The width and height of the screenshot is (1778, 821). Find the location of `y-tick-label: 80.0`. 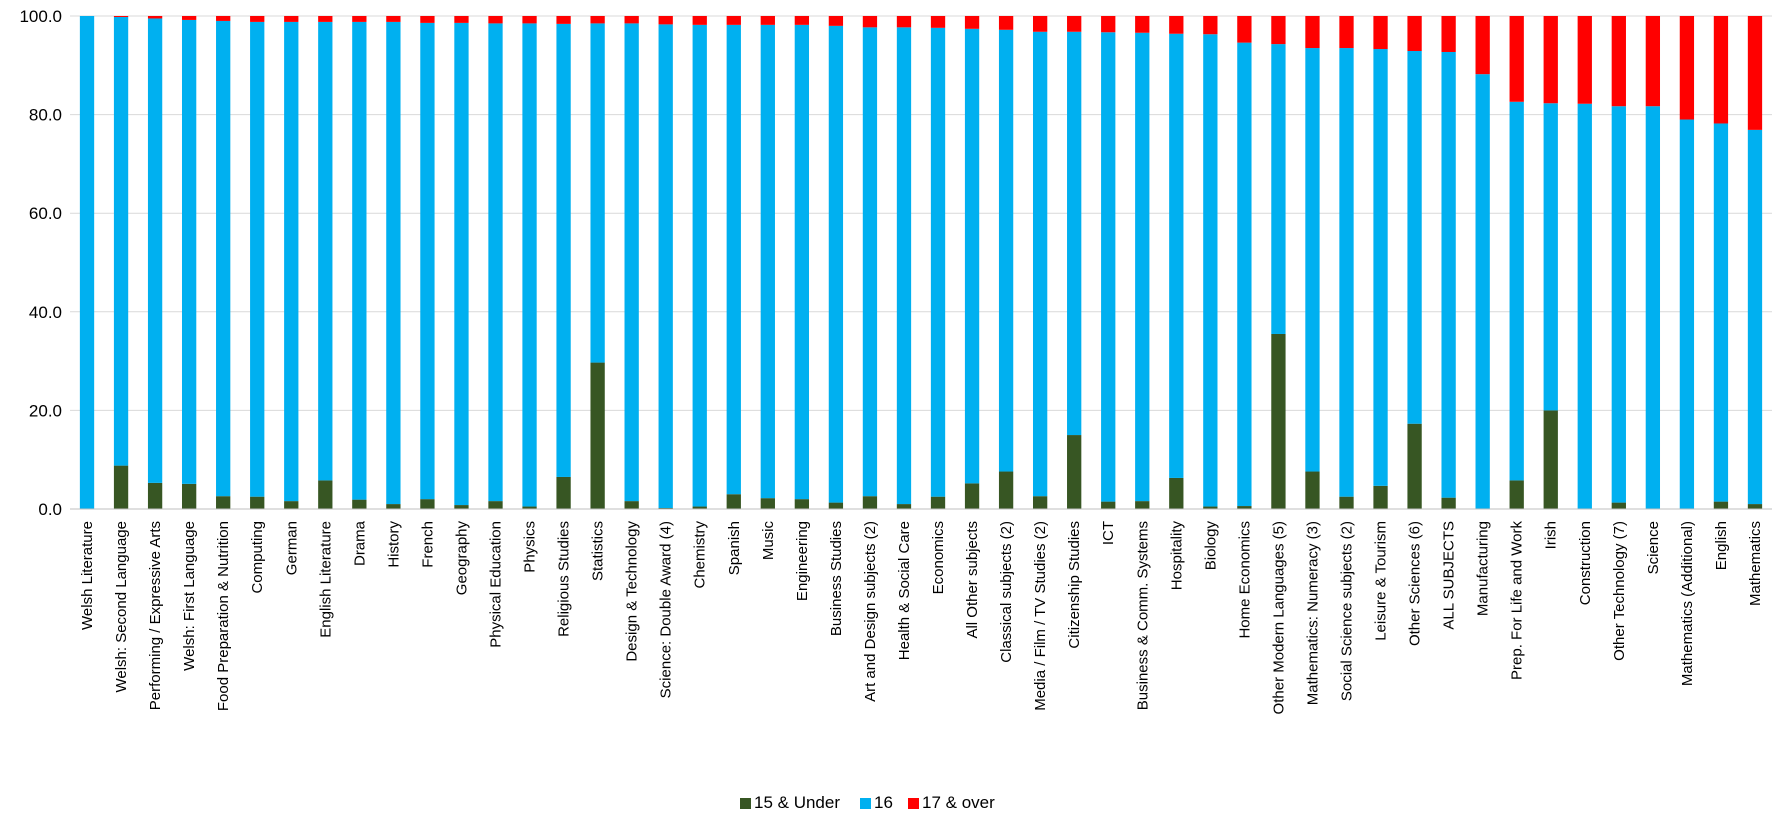

y-tick-label: 80.0 is located at coordinates (45, 115).